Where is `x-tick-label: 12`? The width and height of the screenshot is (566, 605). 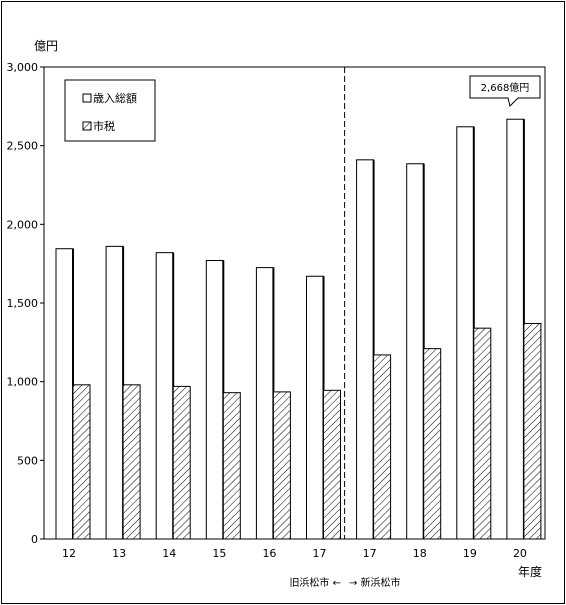 x-tick-label: 12 is located at coordinates (69, 553).